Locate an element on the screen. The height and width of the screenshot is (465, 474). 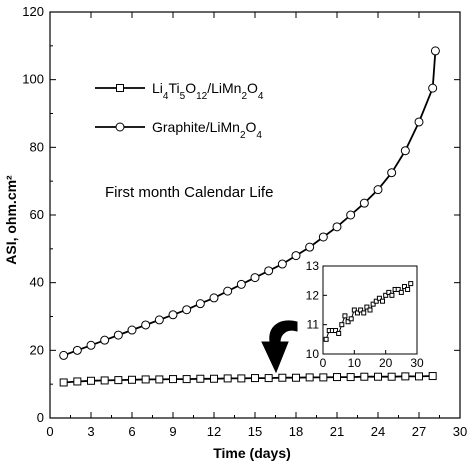
x-axis-title: Time (days) is located at coordinates (252, 453).